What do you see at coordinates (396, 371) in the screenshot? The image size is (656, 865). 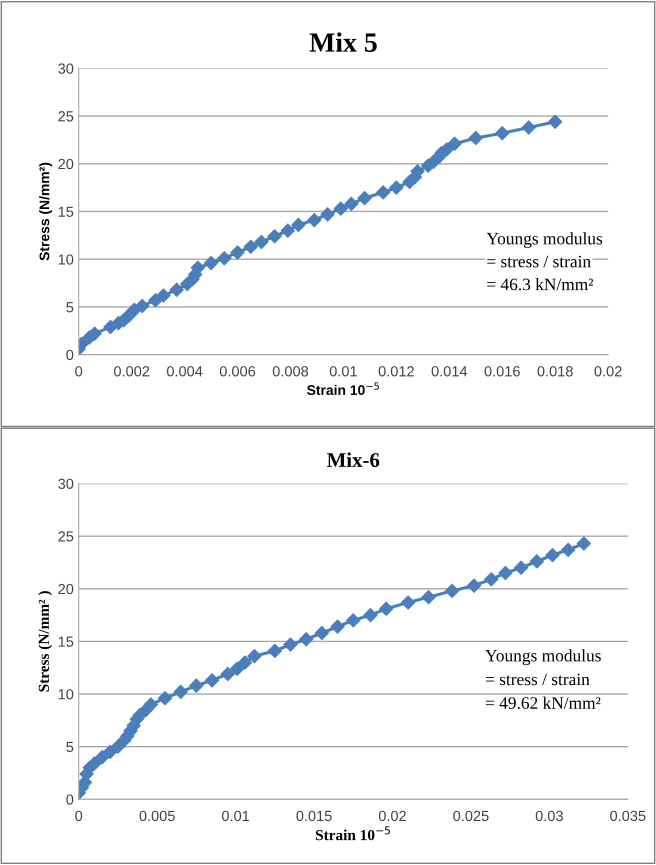 I see `x-tick-label: 0.012` at bounding box center [396, 371].